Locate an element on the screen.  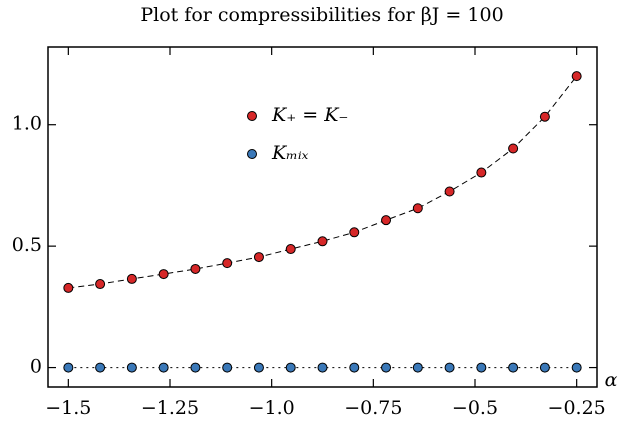
legend-label: Kₘᵢₓ is located at coordinates (290, 153).